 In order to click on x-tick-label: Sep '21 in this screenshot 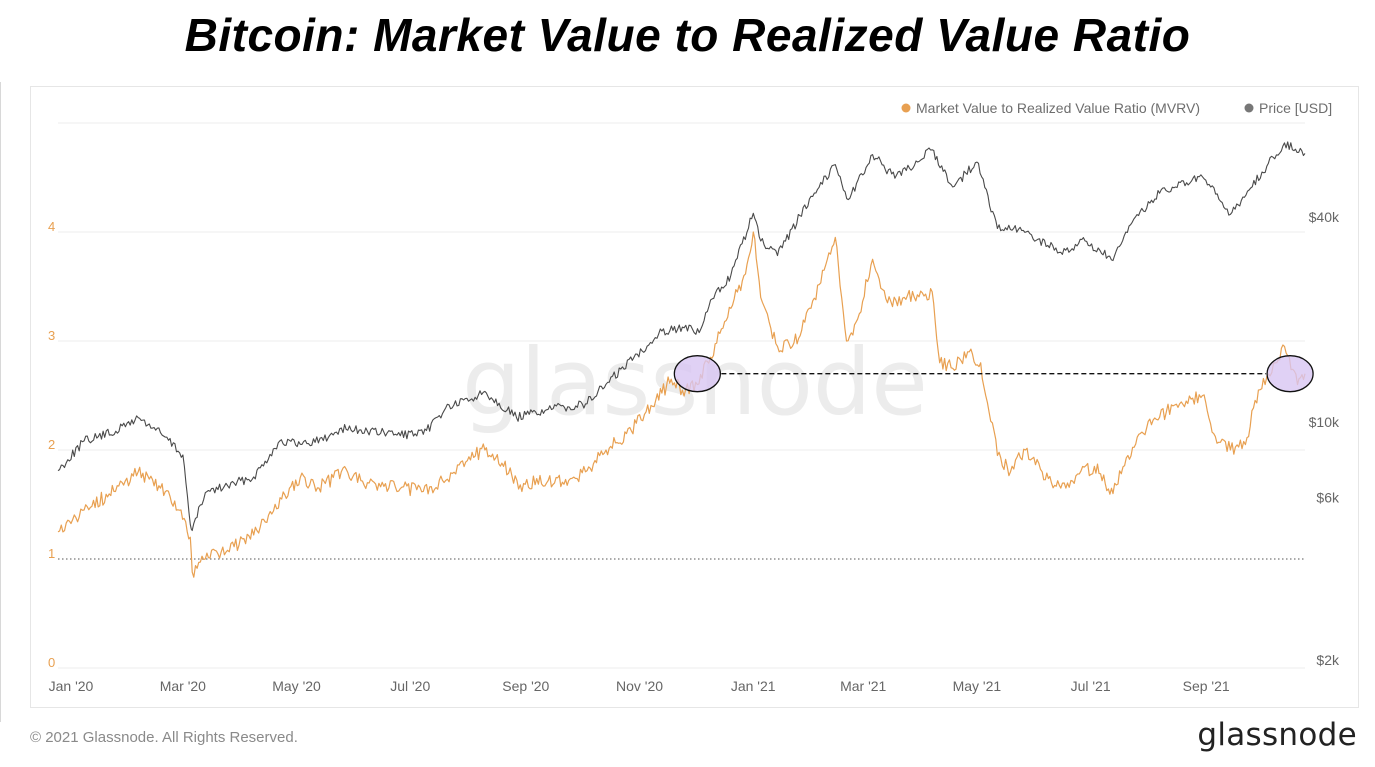, I will do `click(1206, 686)`.